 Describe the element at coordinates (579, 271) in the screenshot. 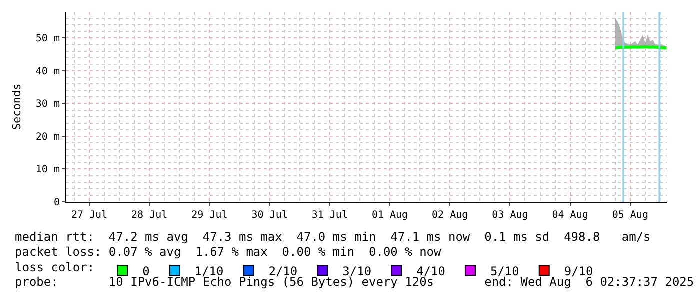

I see `legend-label: 9/10` at that location.